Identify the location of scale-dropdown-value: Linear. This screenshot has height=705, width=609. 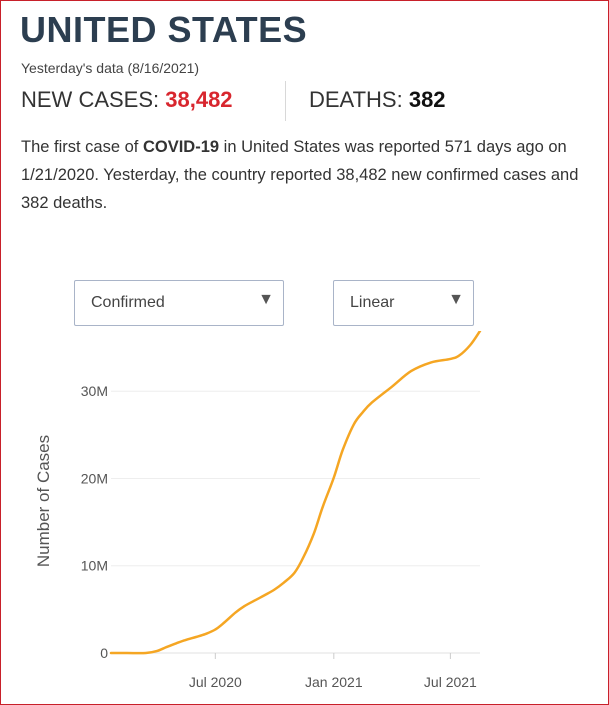
(372, 302).